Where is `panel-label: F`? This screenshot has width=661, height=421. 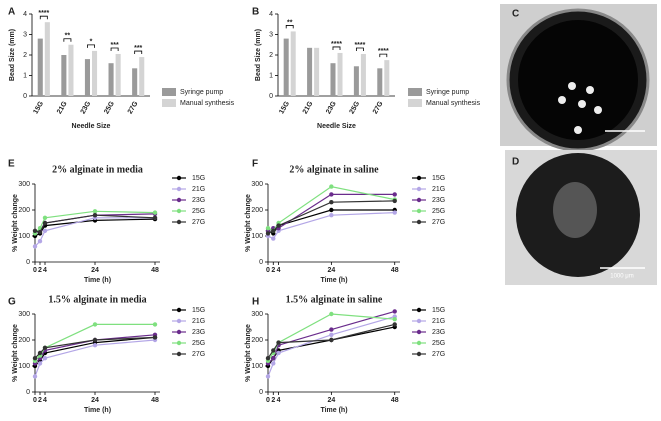 panel-label: F is located at coordinates (255, 164).